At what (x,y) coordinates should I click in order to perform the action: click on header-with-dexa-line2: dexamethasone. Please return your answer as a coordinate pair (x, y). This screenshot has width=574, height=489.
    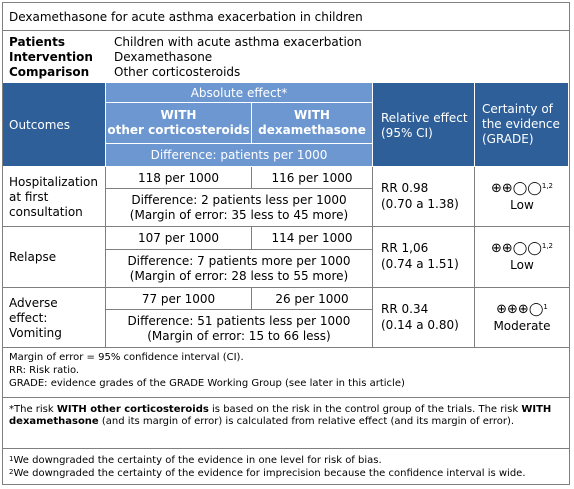
    Looking at the image, I should click on (312, 130).